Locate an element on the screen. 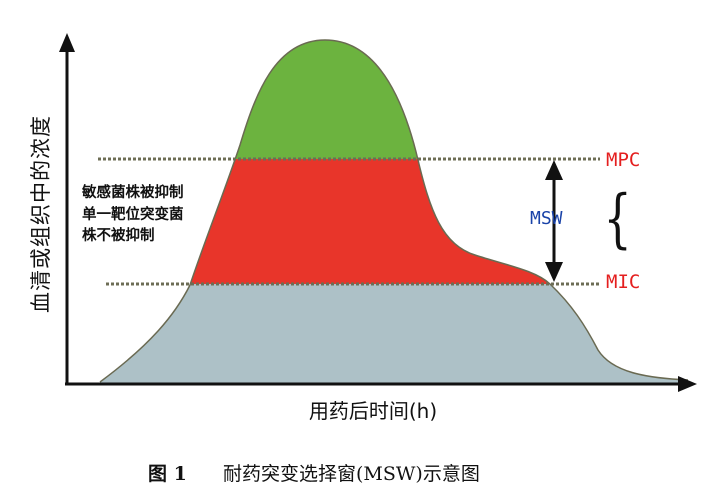  mic-label: MIC is located at coordinates (623, 282).